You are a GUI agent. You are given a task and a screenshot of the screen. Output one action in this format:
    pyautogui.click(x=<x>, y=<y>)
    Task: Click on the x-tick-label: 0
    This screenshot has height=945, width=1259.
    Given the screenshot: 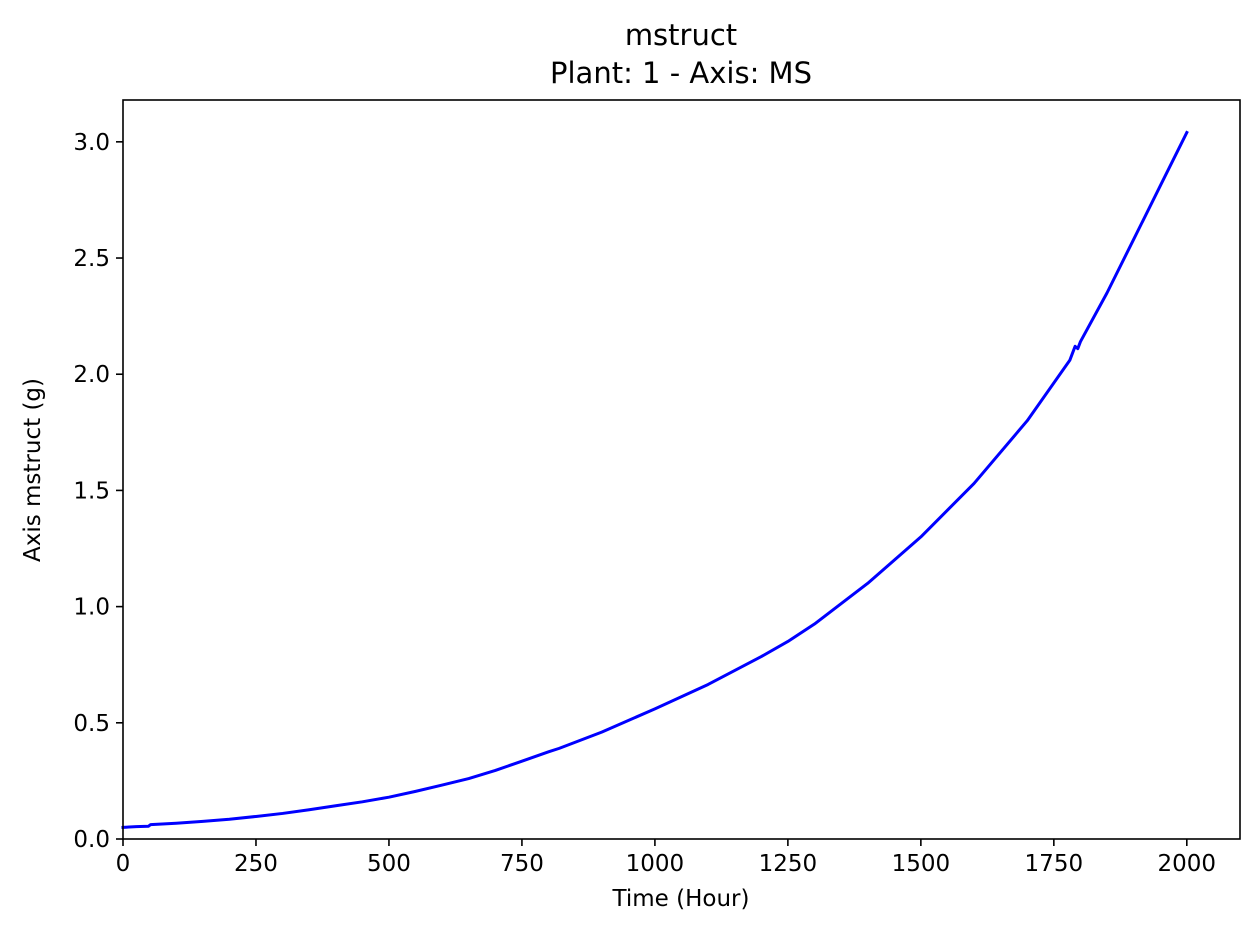 What is the action you would take?
    pyautogui.click(x=123, y=864)
    